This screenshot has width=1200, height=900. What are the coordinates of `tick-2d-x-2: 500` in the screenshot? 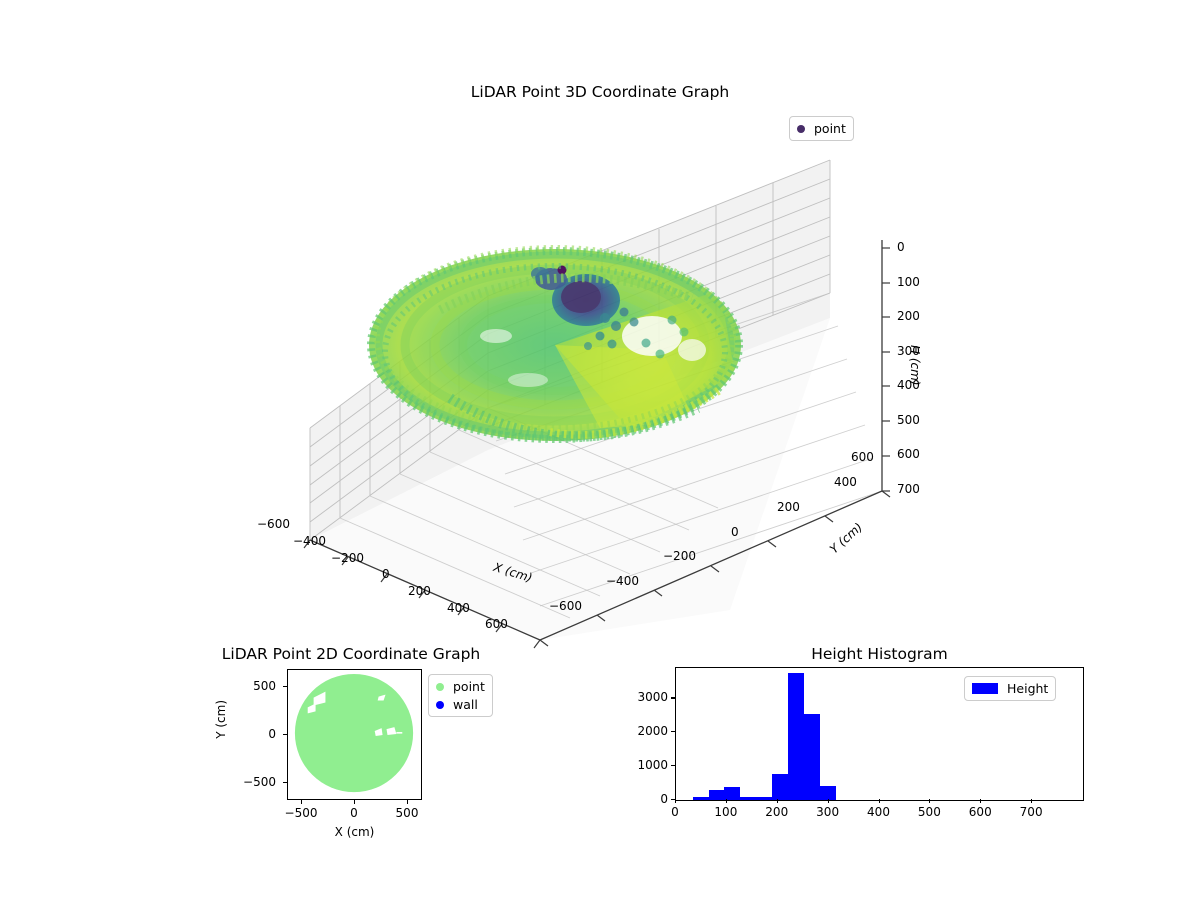 It's located at (407, 813).